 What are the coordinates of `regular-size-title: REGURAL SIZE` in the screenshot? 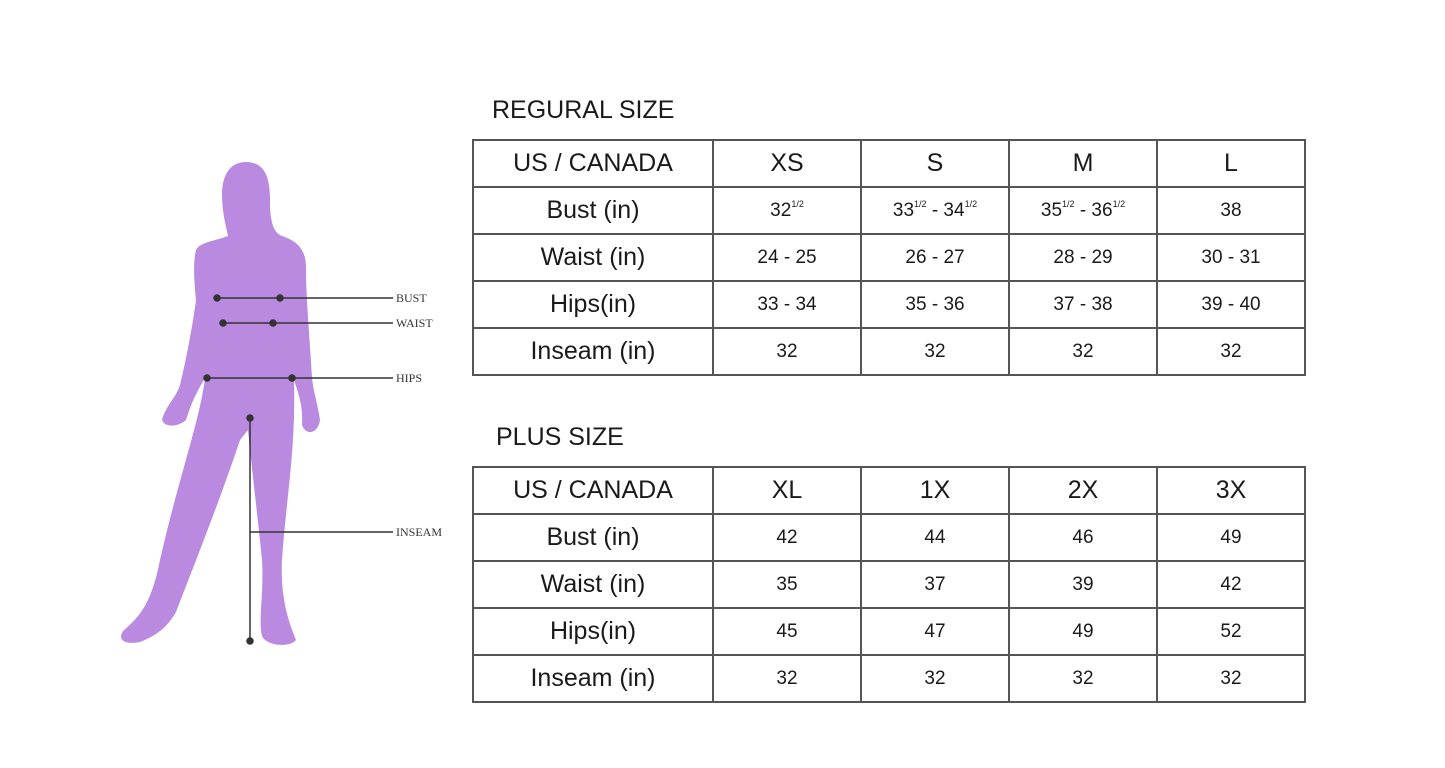 It's located at (583, 110).